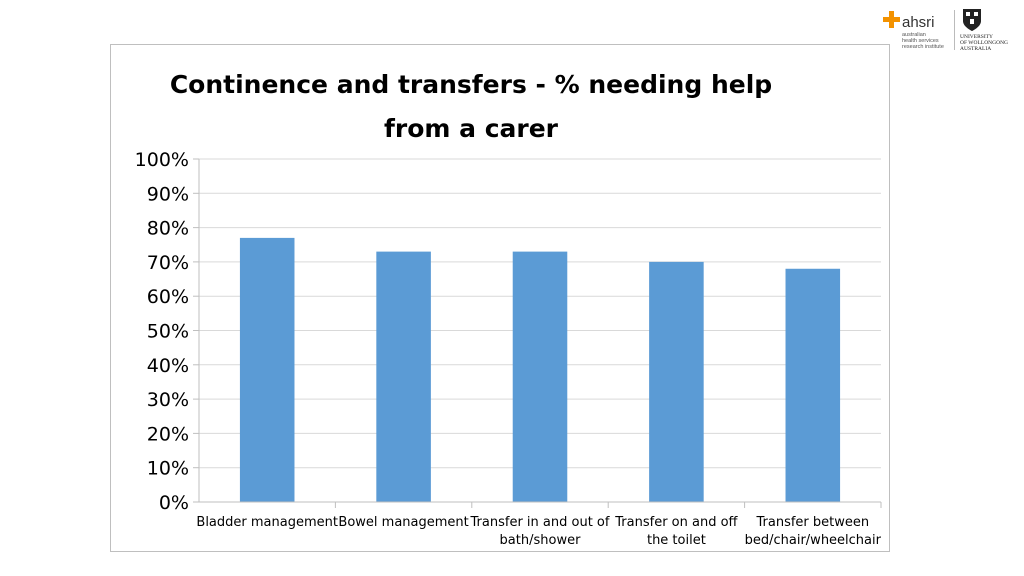 The image size is (1024, 576). Describe the element at coordinates (168, 400) in the screenshot. I see `y-tick-label: 30%` at that location.